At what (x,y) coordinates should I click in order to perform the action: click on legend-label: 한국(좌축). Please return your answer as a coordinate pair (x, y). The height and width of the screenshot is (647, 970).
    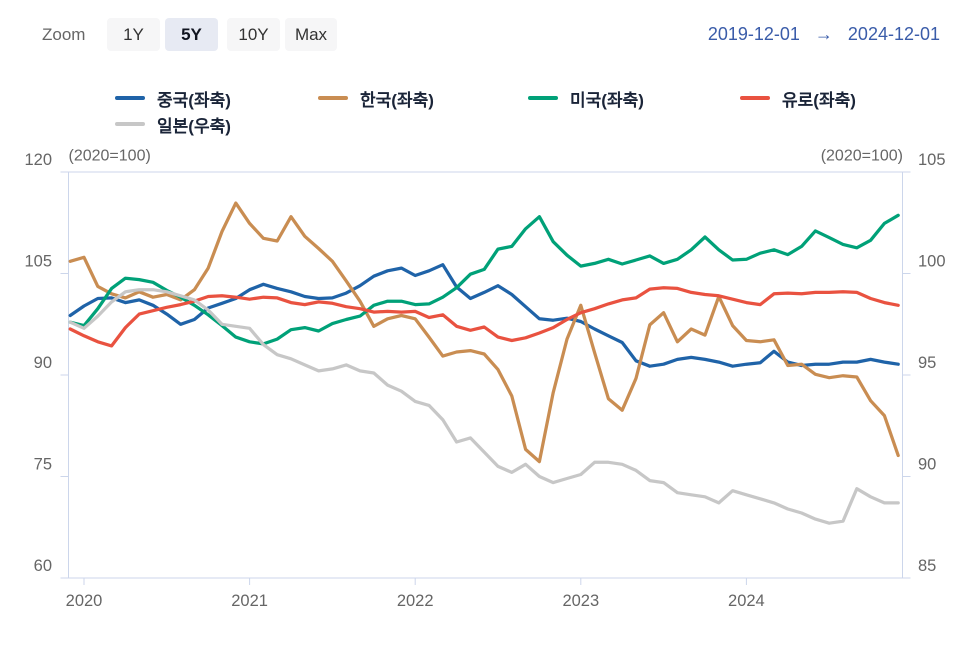
    Looking at the image, I should click on (397, 100).